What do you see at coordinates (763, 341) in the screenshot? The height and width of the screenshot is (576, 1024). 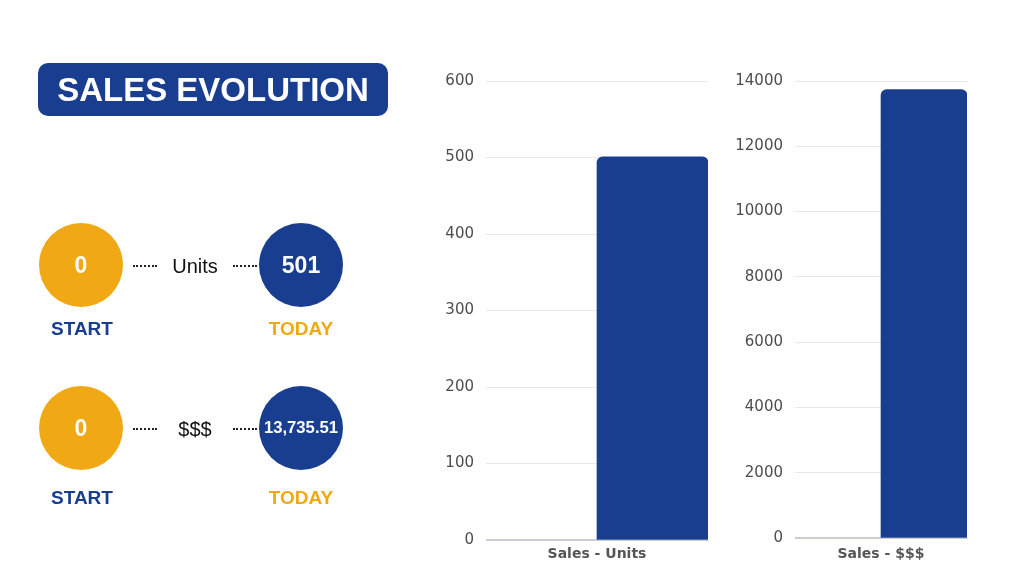 I see `y-tick-label: 6000` at bounding box center [763, 341].